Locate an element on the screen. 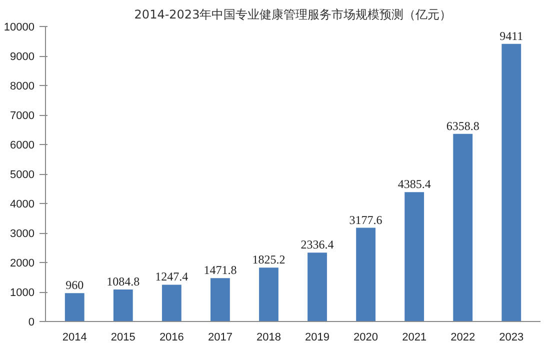 The height and width of the screenshot is (343, 555). y-tick-label: 2000 is located at coordinates (22, 264).